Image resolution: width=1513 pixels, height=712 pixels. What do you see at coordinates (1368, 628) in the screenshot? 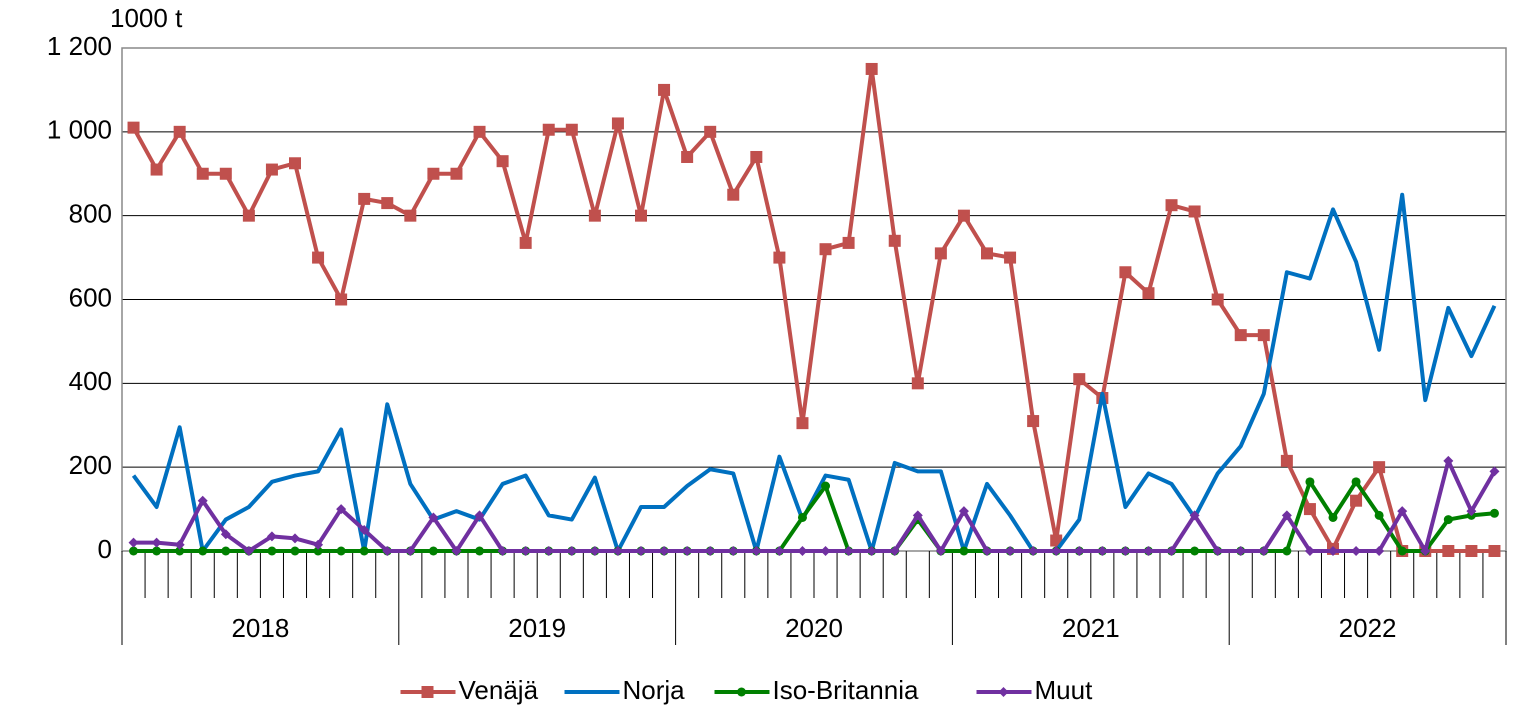
I see `group-label: 2022` at bounding box center [1368, 628].